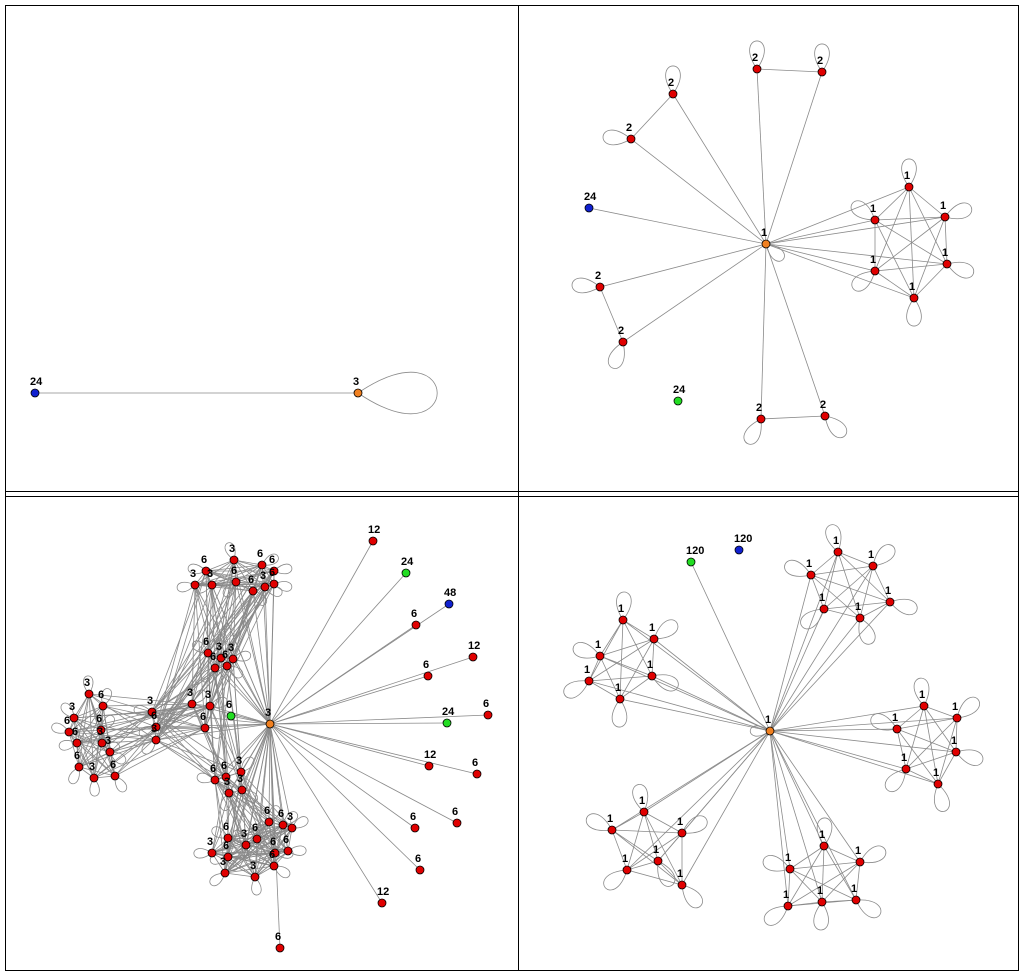 The height and width of the screenshot is (971, 1019). What do you see at coordinates (743, 539) in the screenshot?
I see `node-label: 120` at bounding box center [743, 539].